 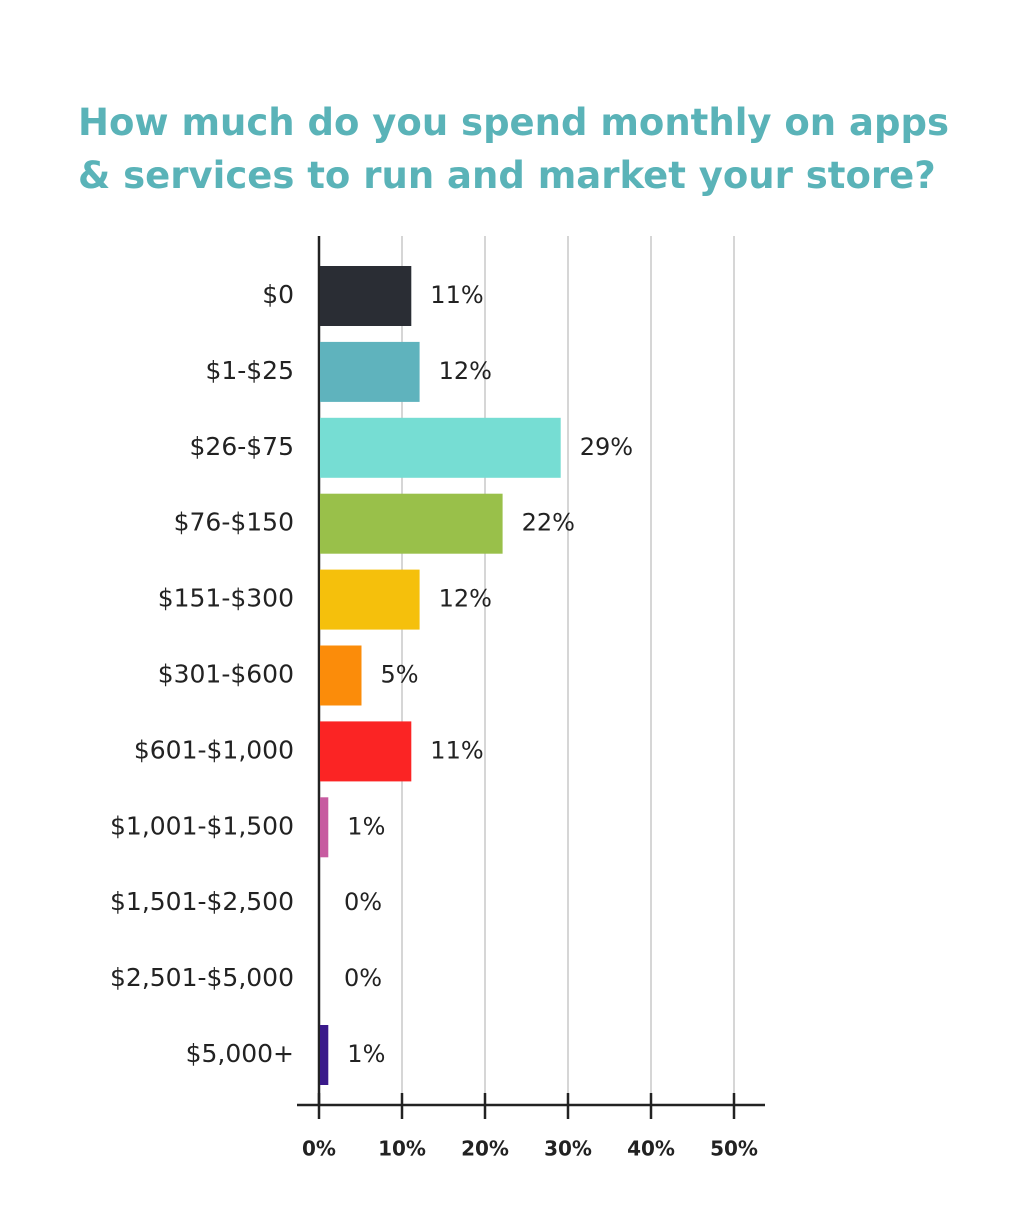 What do you see at coordinates (485, 1149) in the screenshot?
I see `x-tick-label: 20%` at bounding box center [485, 1149].